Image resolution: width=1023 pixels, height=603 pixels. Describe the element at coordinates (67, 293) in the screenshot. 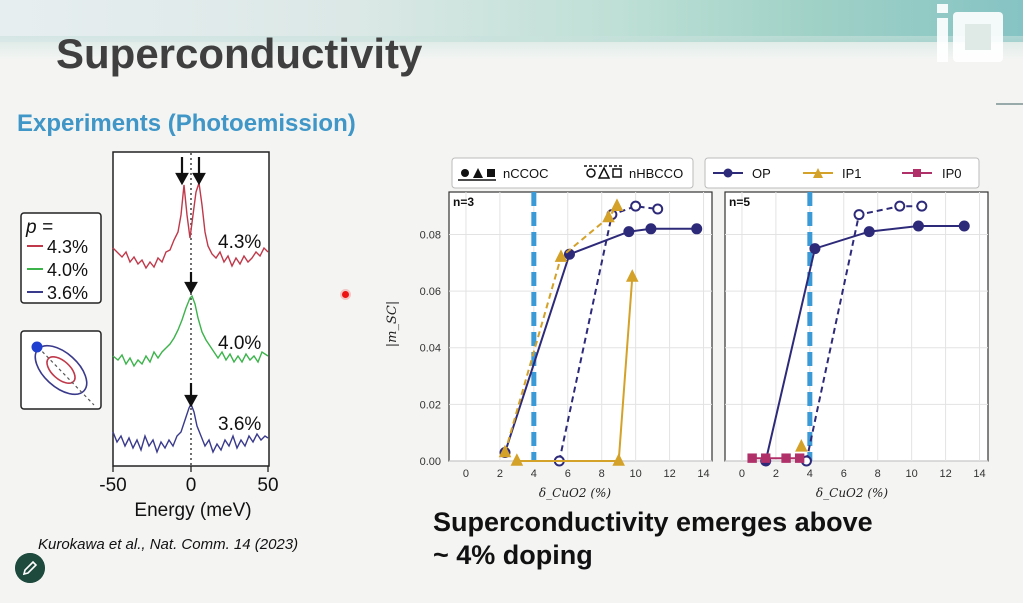

I see `legend-label-3: 3.6%` at that location.